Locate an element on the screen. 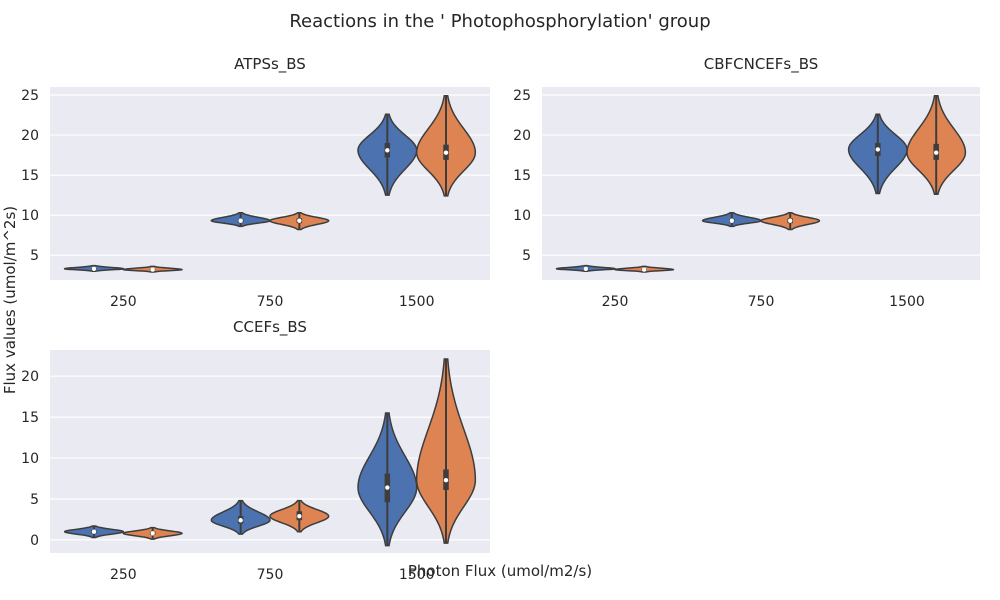  y-axis-label: Flux values (umol/m^2s) is located at coordinates (10, 300).